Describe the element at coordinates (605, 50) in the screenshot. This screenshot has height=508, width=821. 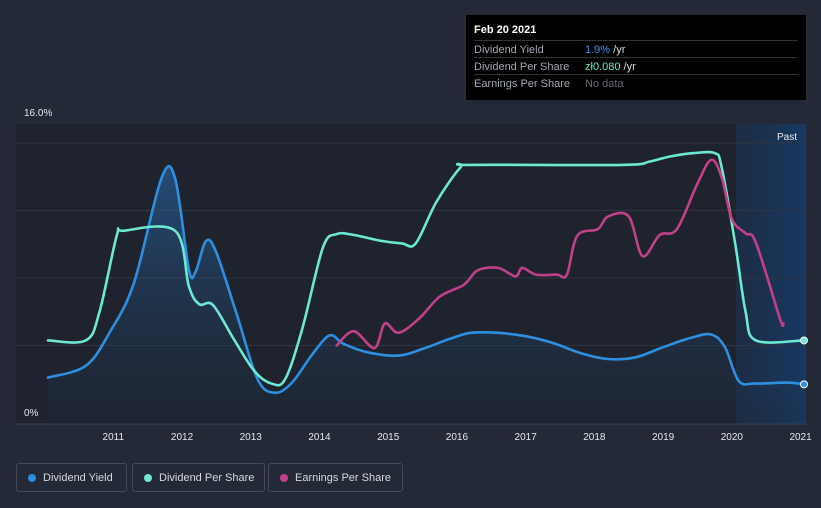
I see `tooltip-value: 1.9% /yr` at that location.